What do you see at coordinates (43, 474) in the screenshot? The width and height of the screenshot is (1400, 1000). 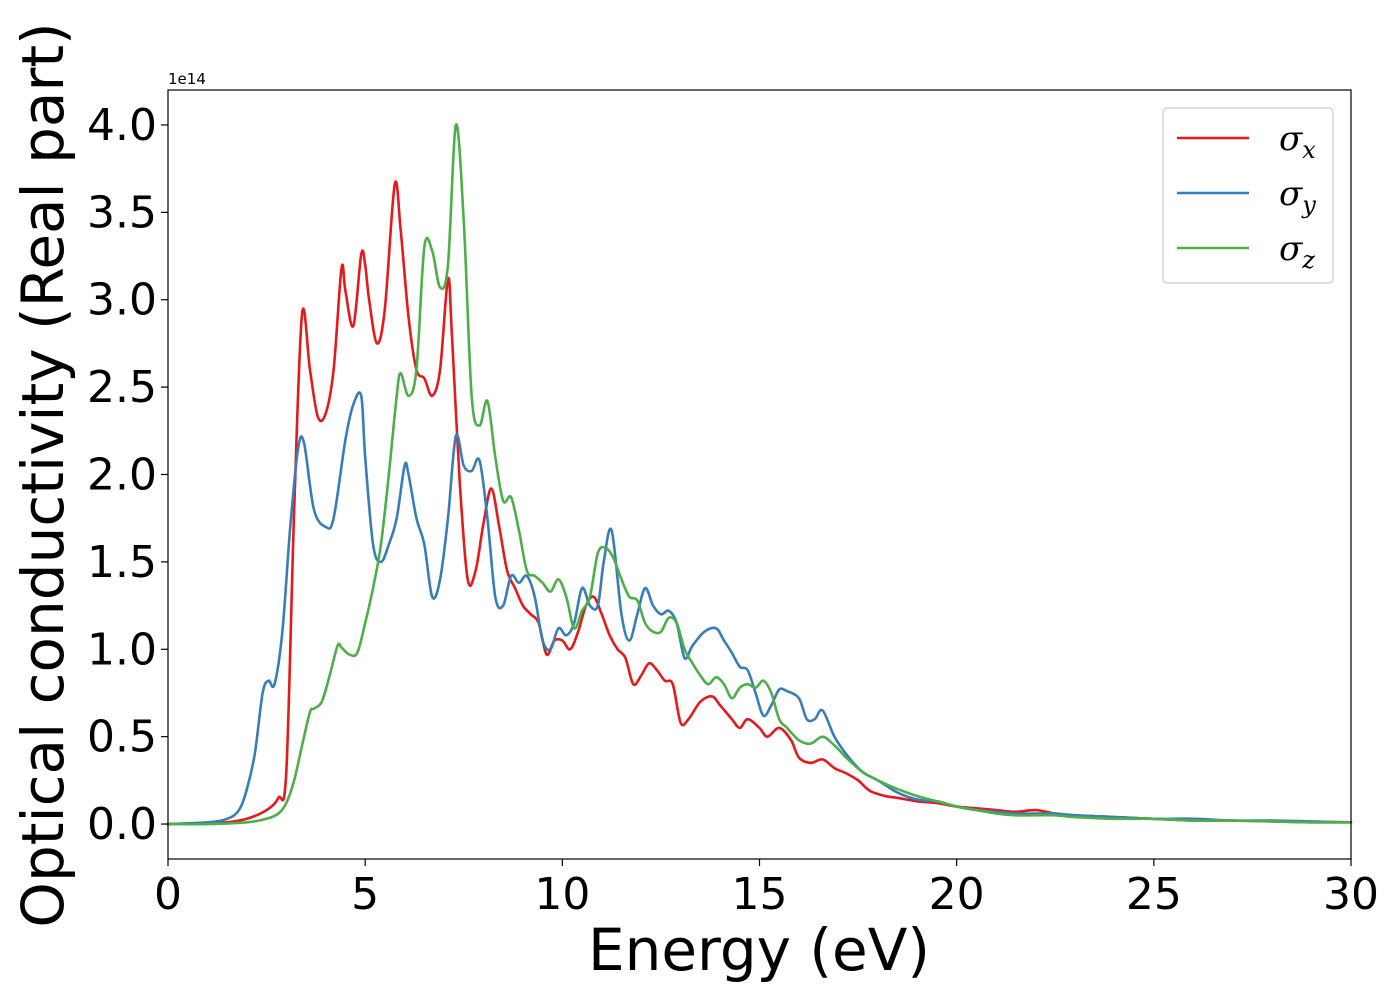 I see `y-axis-label: Optical conductivity (Real part)` at bounding box center [43, 474].